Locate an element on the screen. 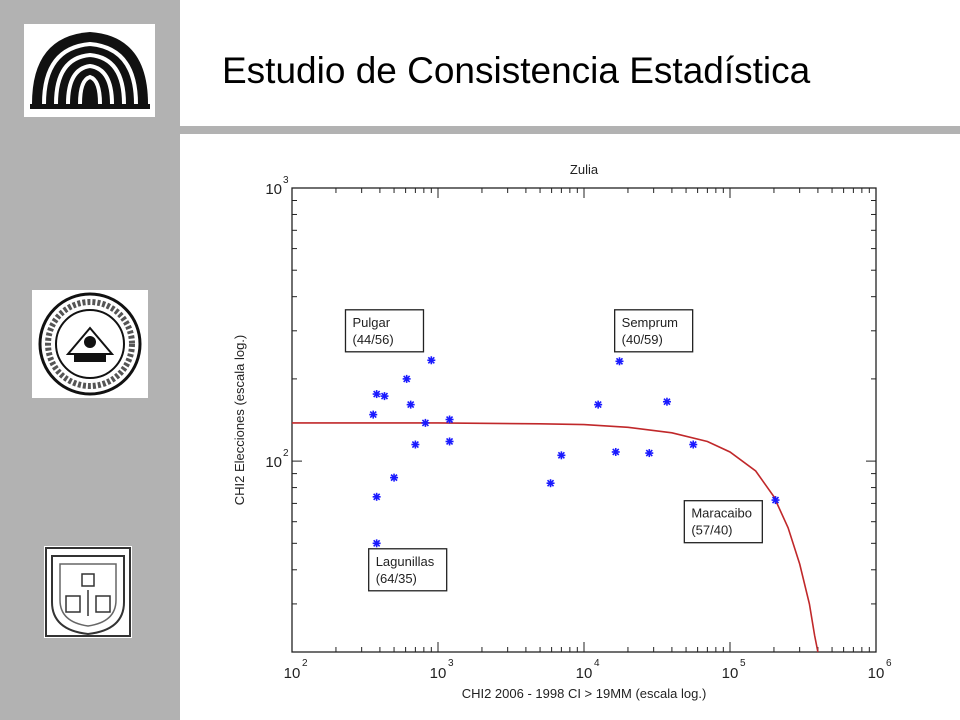  x-tick-exponent: 4 is located at coordinates (597, 663).